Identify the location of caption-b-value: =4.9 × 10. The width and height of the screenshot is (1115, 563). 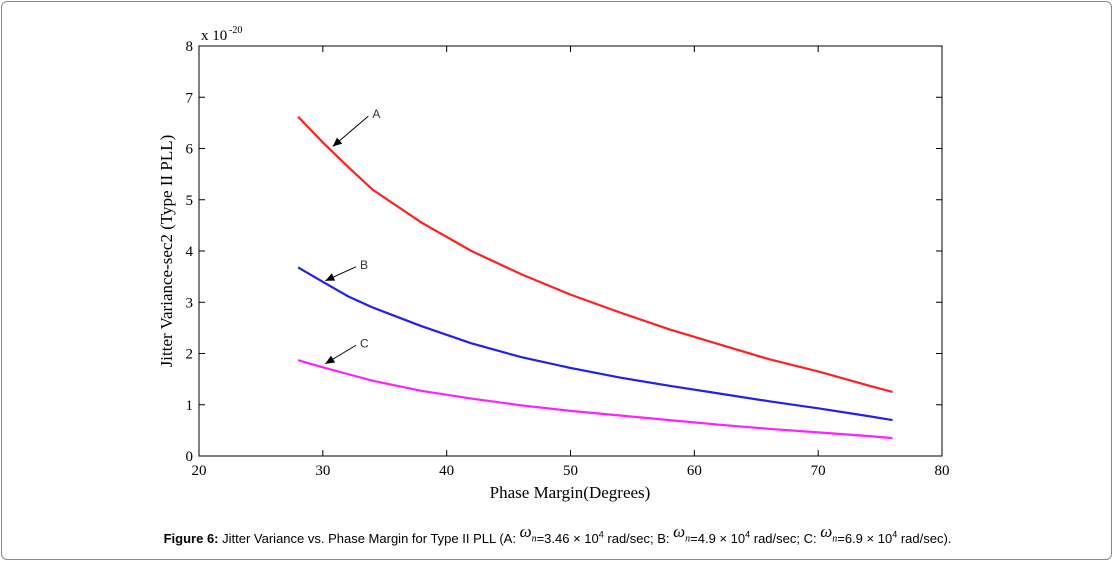
(718, 538).